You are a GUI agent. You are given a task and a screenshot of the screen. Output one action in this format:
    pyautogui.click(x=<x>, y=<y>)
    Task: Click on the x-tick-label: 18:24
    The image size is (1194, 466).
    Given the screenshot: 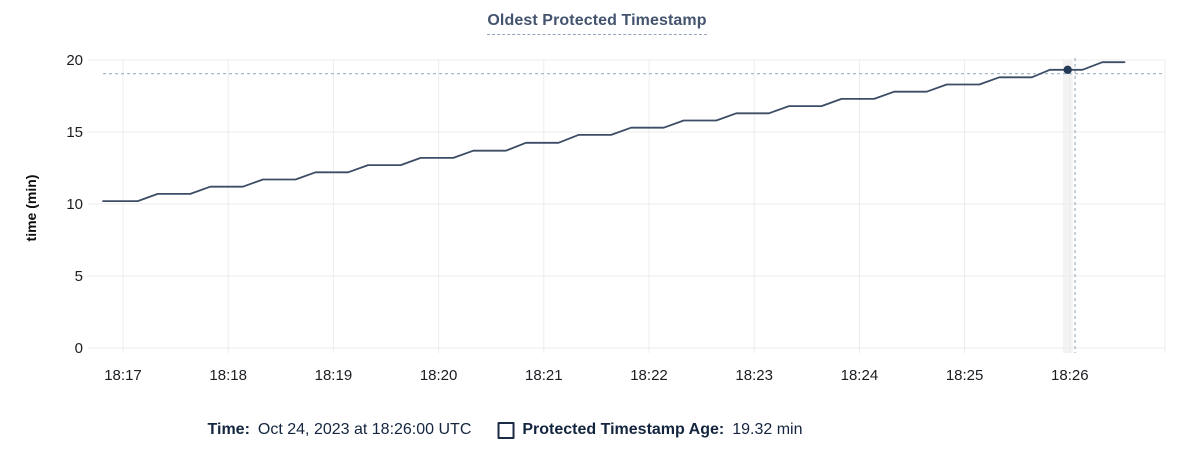 What is the action you would take?
    pyautogui.click(x=860, y=375)
    